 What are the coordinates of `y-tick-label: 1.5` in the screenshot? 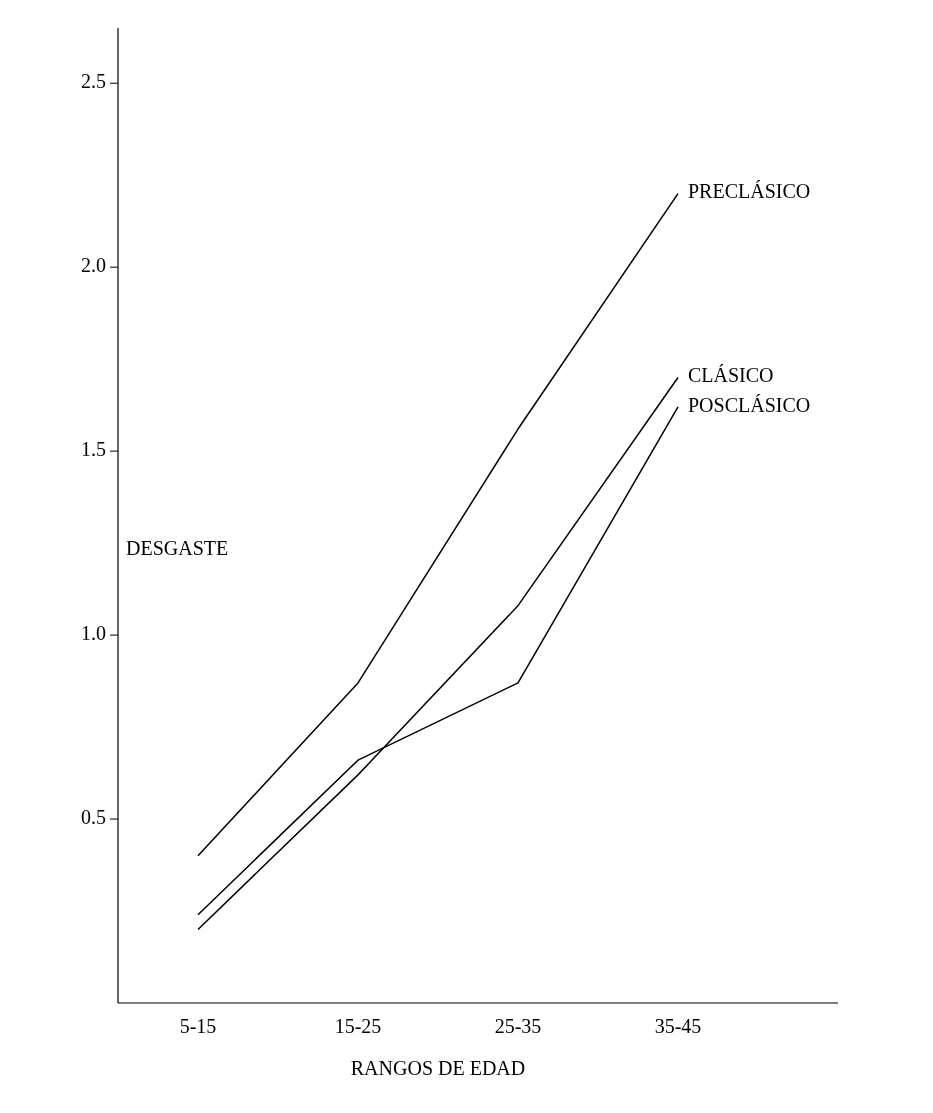 It's located at (93, 448).